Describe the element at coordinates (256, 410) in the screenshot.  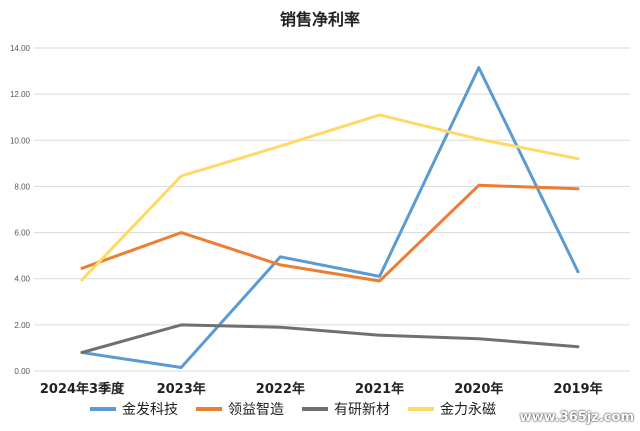
I see `legend-label: 领益智造` at that location.